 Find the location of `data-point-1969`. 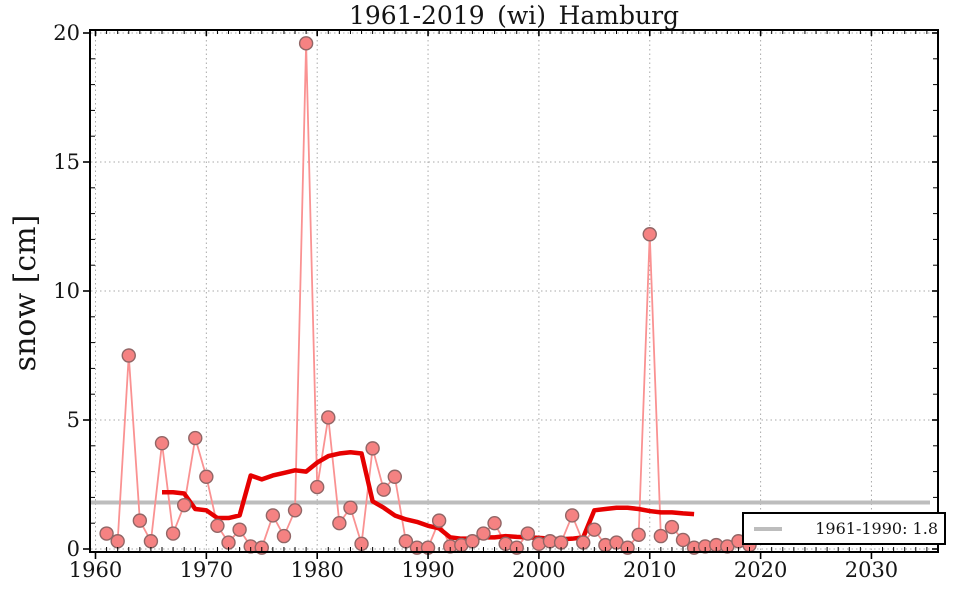

data-point-1969 is located at coordinates (195, 438).